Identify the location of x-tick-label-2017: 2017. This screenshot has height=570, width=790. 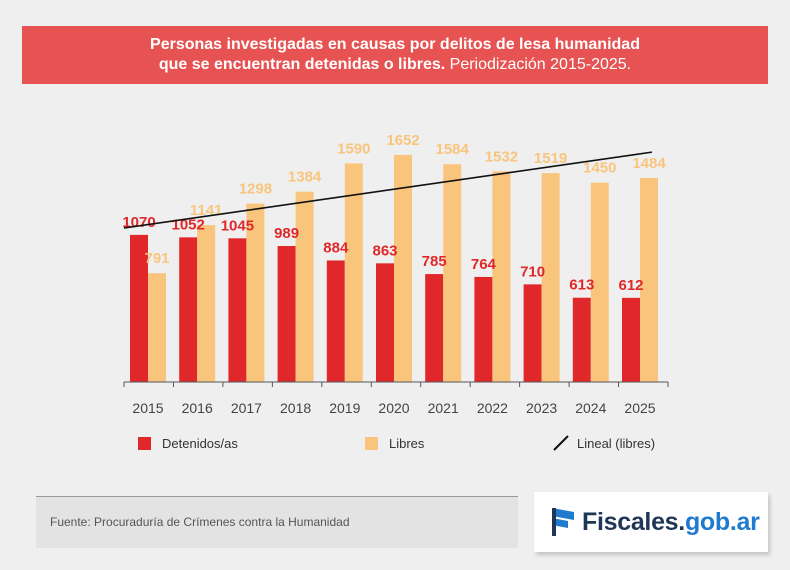
(246, 408).